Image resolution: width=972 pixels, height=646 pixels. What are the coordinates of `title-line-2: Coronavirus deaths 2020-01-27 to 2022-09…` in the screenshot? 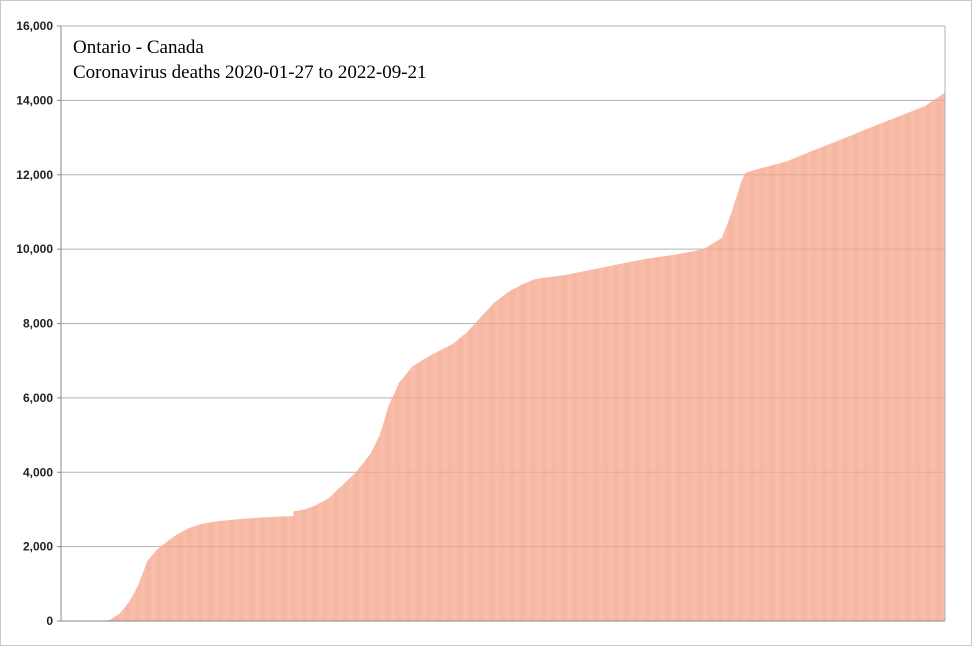 It's located at (250, 72).